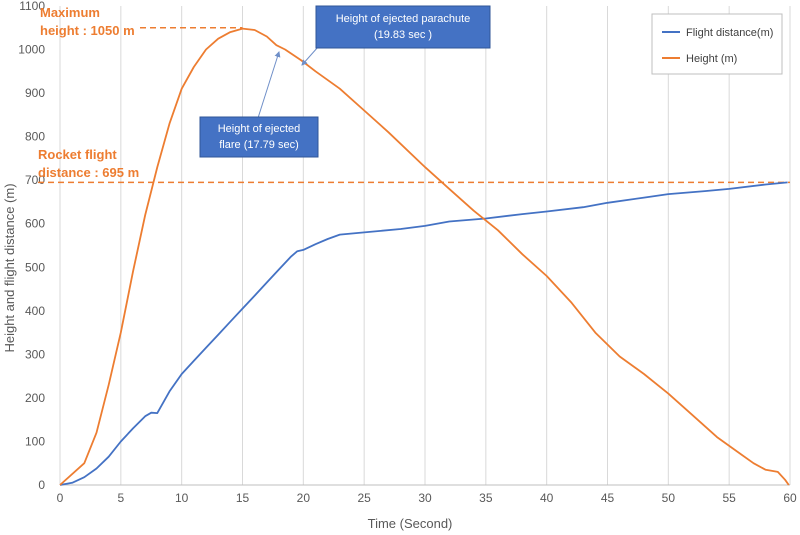 The image size is (800, 535). Describe the element at coordinates (717, 44) in the screenshot. I see `legend: Flight distance(m) Height (m)` at that location.